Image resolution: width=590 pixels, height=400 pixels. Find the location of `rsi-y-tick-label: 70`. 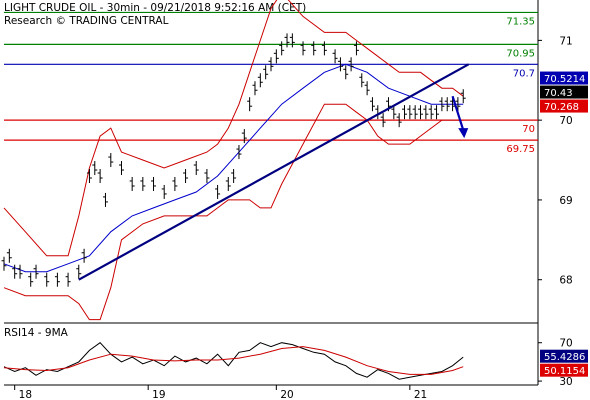

rsi-y-tick-label: 70 is located at coordinates (565, 344).